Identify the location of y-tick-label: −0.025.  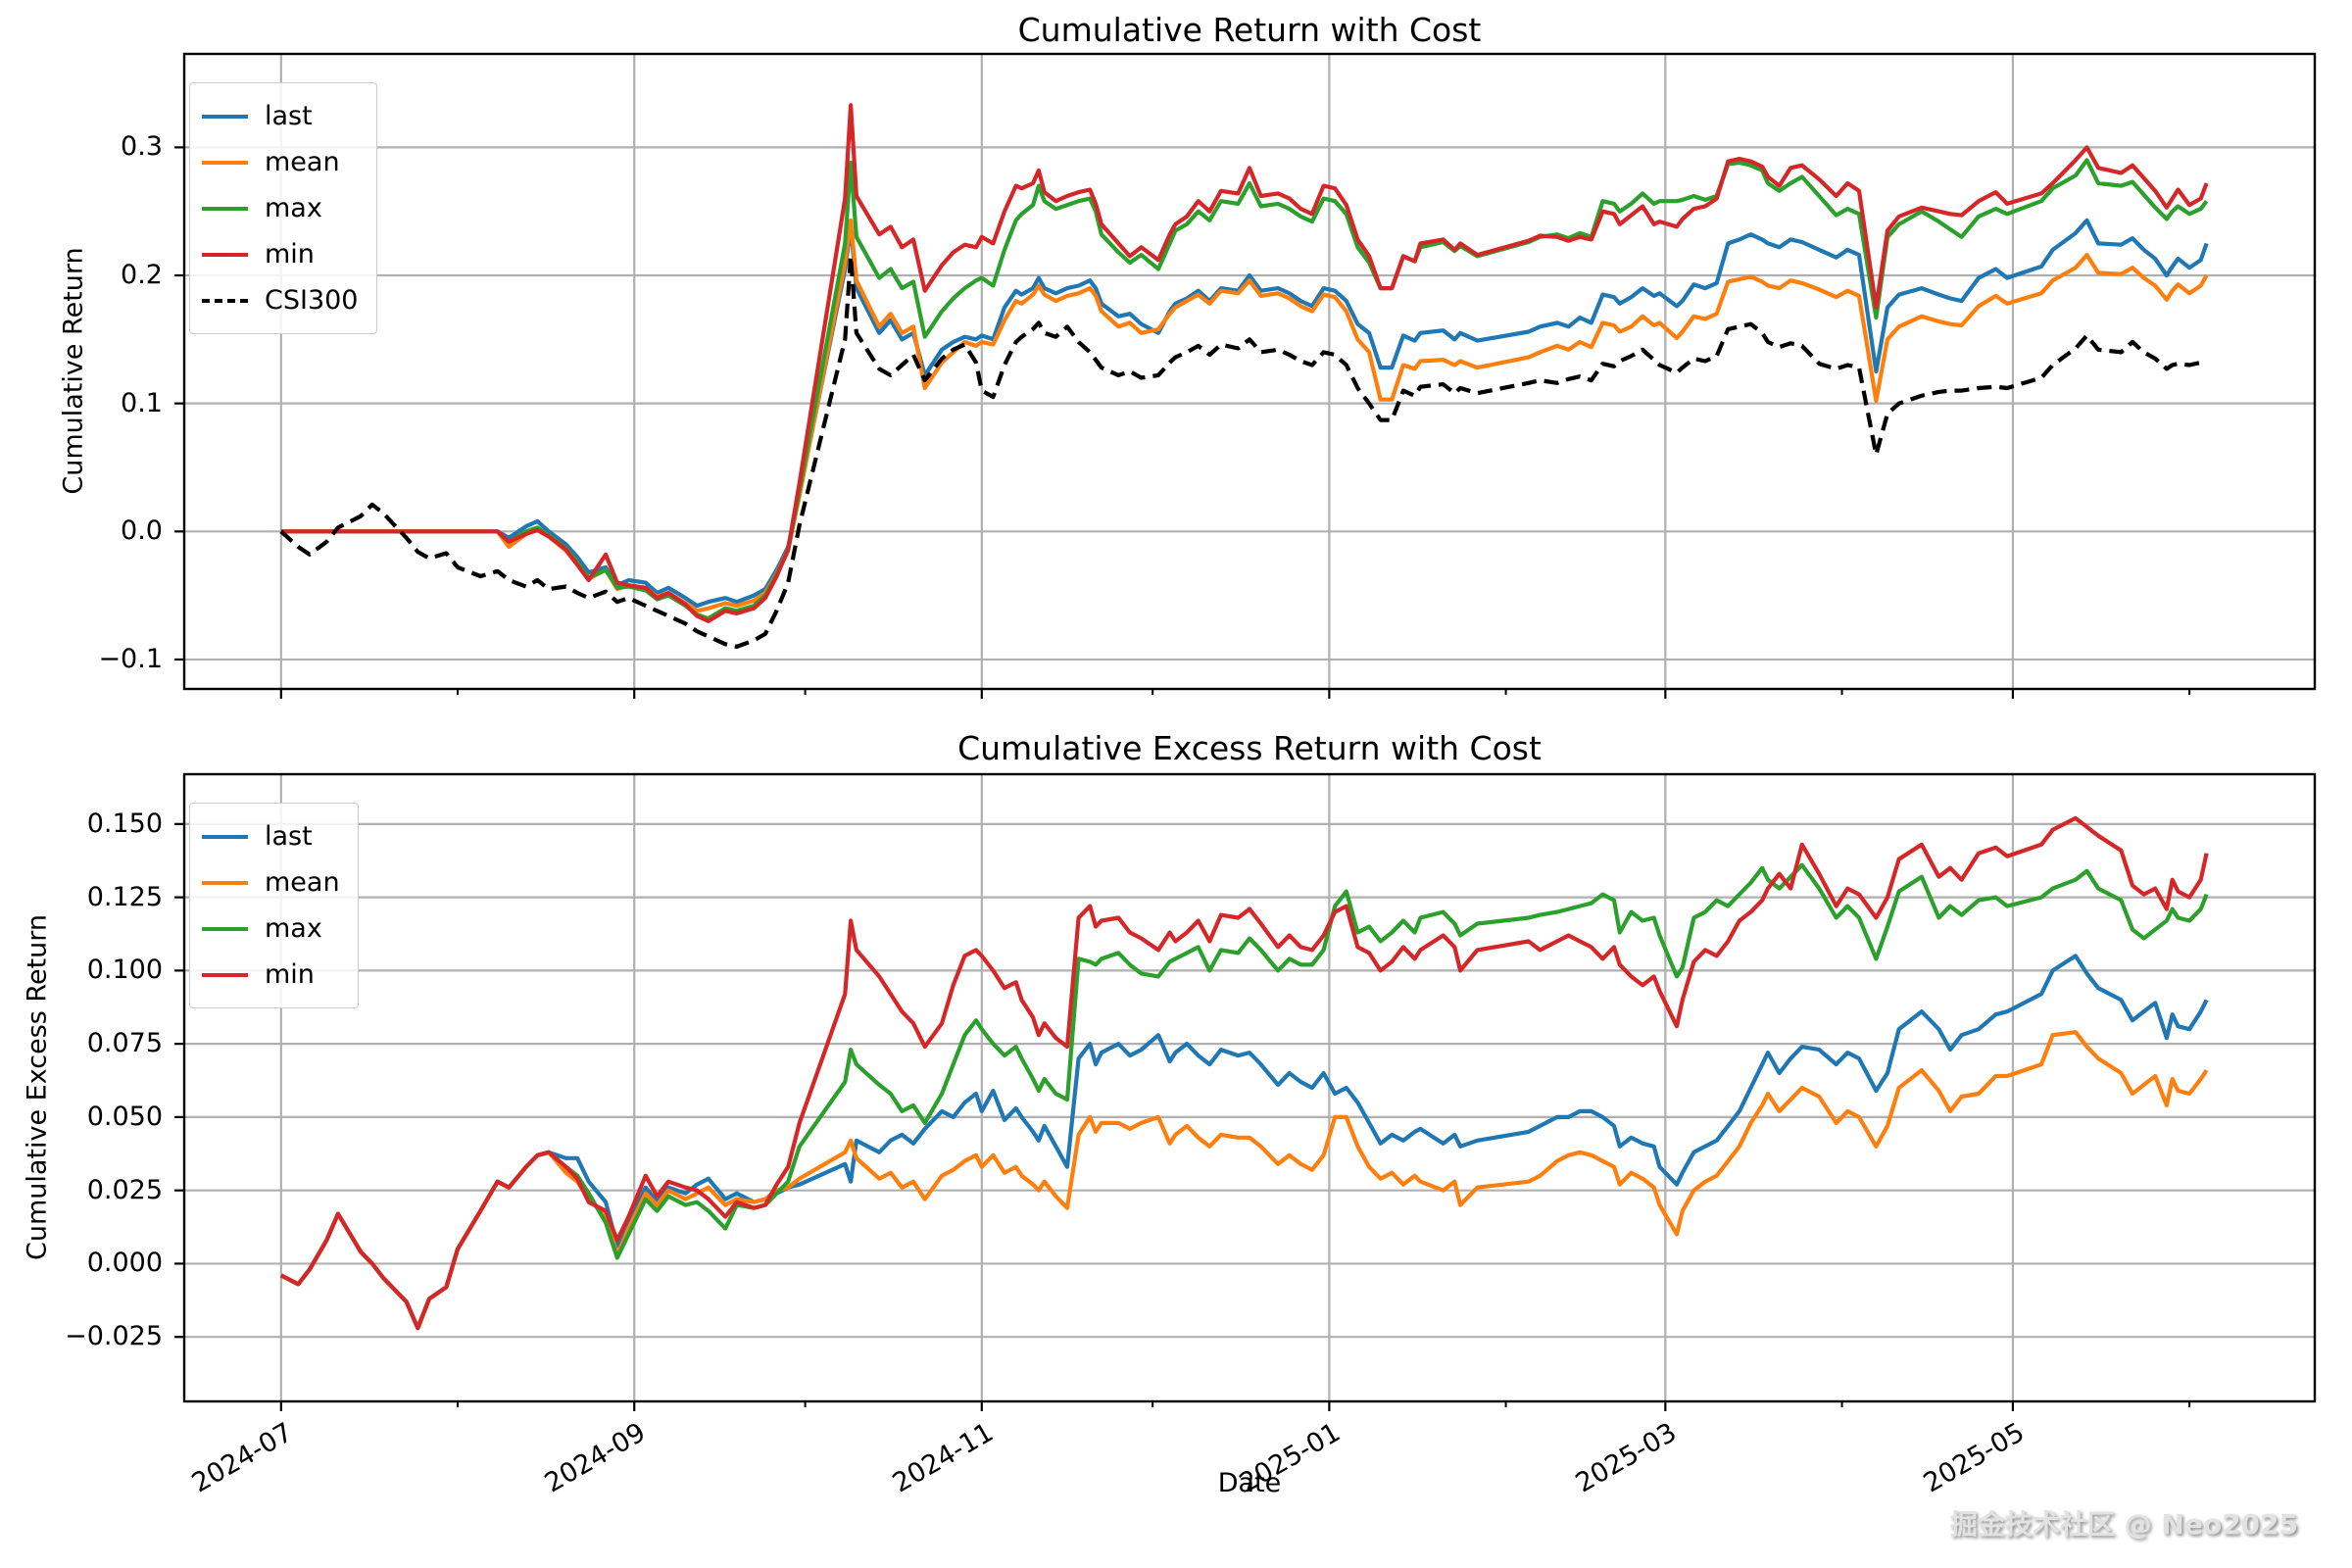
(114, 1336).